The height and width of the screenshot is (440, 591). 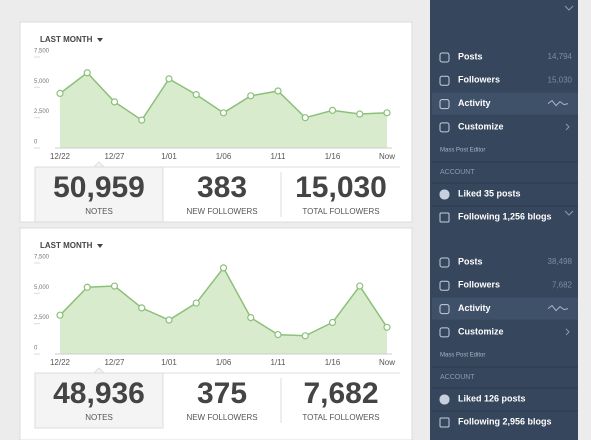 What do you see at coordinates (560, 79) in the screenshot?
I see `nav-count: 15,030` at bounding box center [560, 79].